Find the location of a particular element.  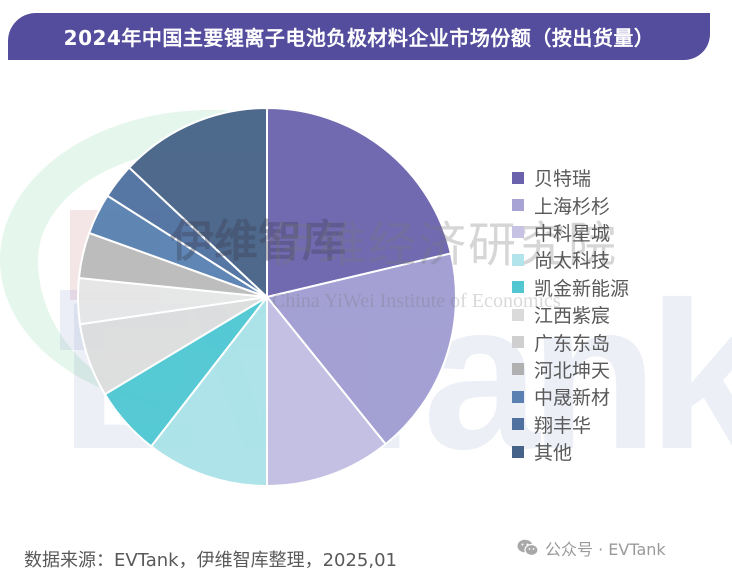

legend-item: 凯金新能源 is located at coordinates (570, 287).